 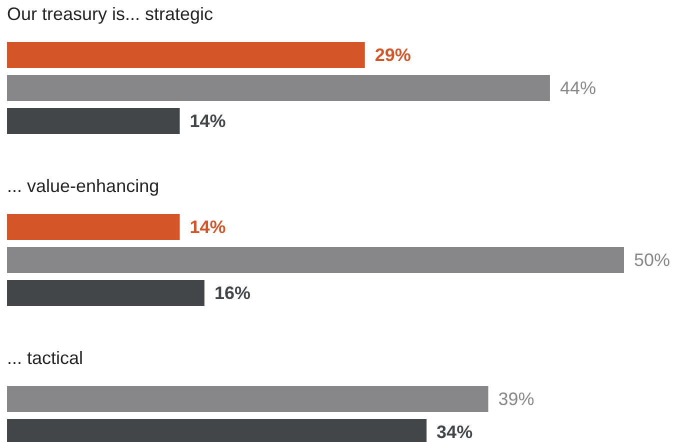 I want to click on data-label: 16%, so click(x=232, y=293).